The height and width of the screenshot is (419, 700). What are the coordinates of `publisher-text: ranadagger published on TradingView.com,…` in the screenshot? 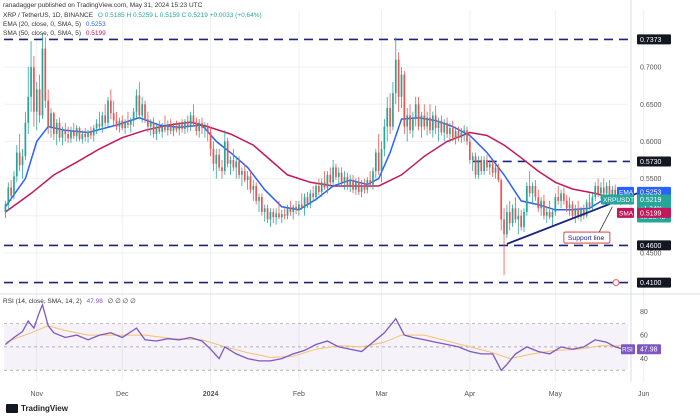 It's located at (103, 5).